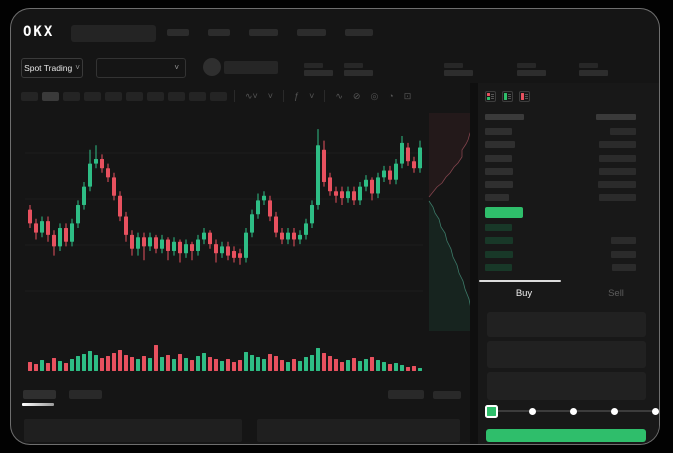 Image resolution: width=673 pixels, height=453 pixels. I want to click on amount-column-header, so click(616, 117).